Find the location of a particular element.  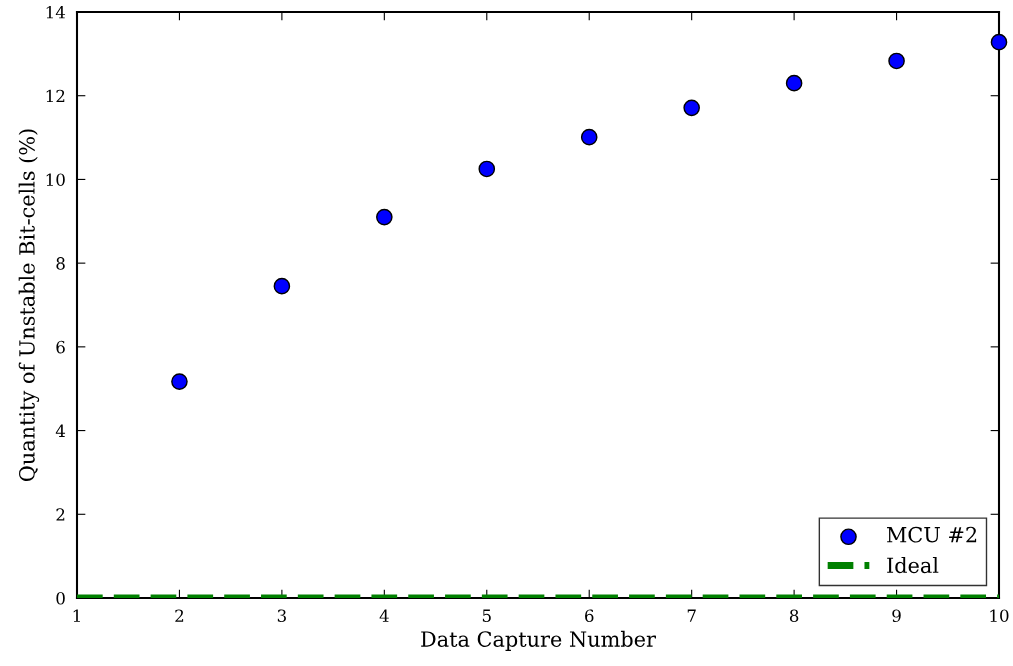

x-tick-label: 7 is located at coordinates (691, 615).